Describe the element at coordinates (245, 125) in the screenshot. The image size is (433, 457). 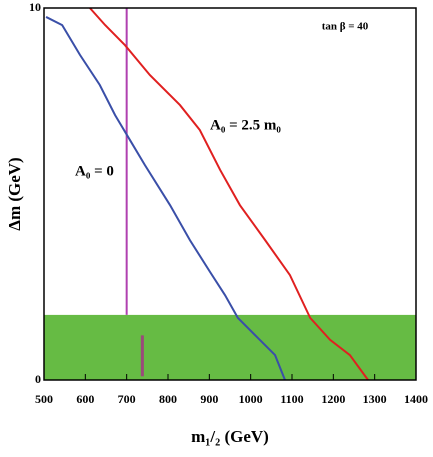
I see `series-label: A₀ = 2.5 m₀` at that location.